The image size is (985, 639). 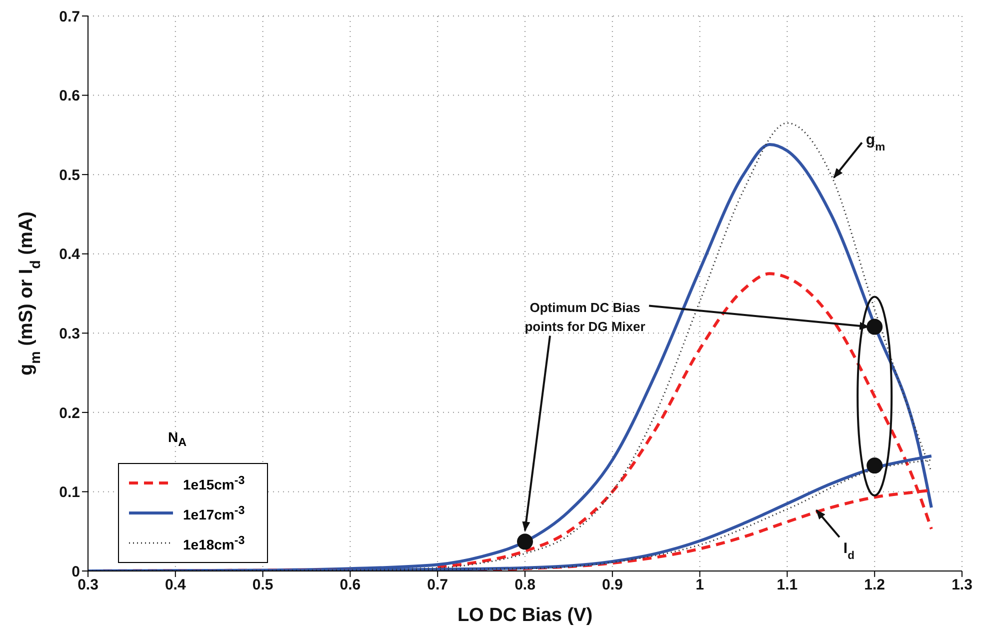 I want to click on x-axis-title: LO DC Bias (V), so click(x=525, y=615).